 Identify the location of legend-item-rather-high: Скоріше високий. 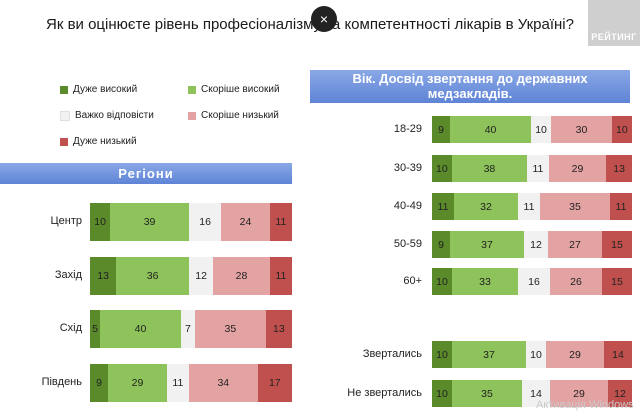
(234, 89).